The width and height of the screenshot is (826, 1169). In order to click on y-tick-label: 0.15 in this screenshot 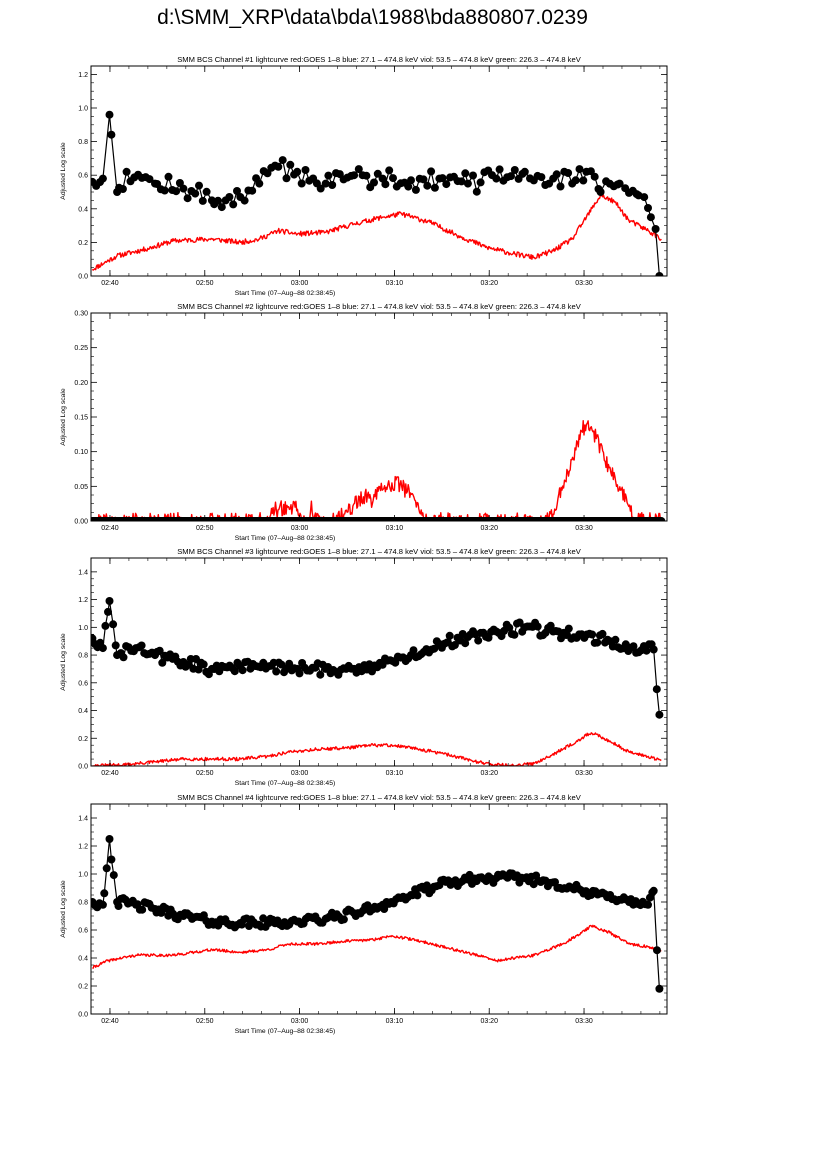, I will do `click(81, 418)`.